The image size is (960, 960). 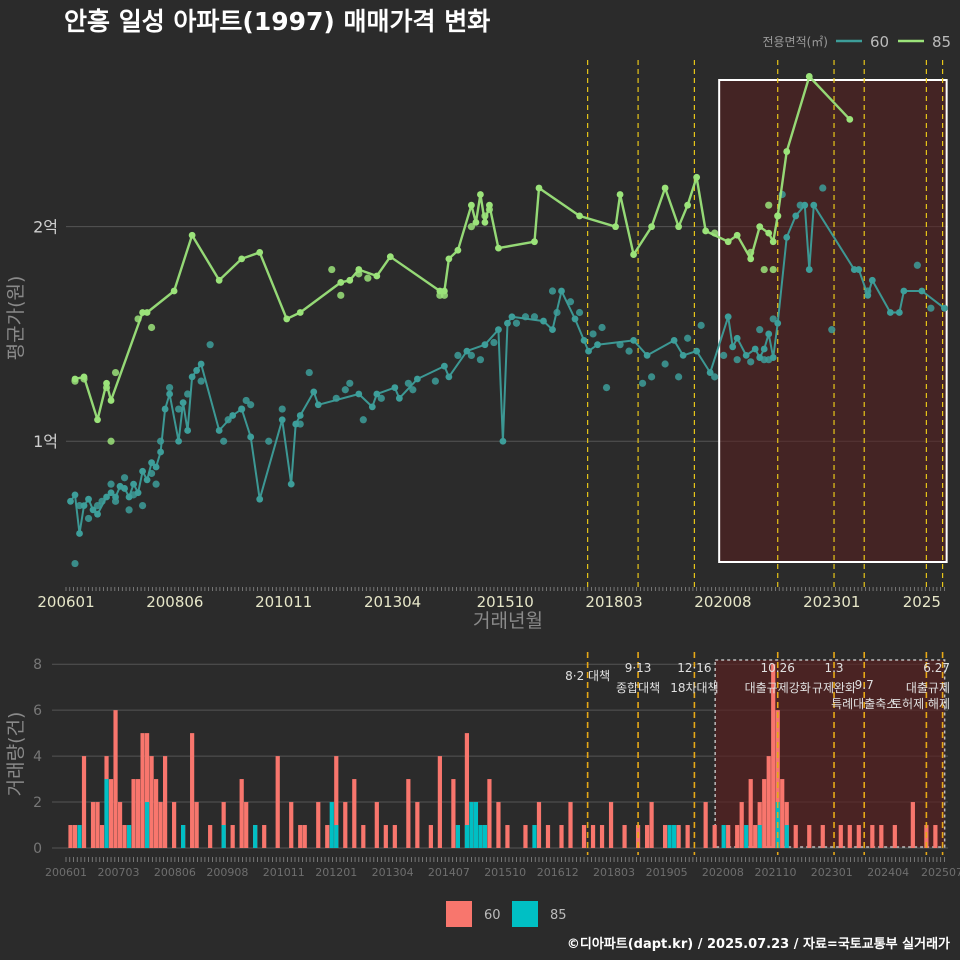 I want to click on price-x-tick-label: 200806, so click(x=174, y=602).